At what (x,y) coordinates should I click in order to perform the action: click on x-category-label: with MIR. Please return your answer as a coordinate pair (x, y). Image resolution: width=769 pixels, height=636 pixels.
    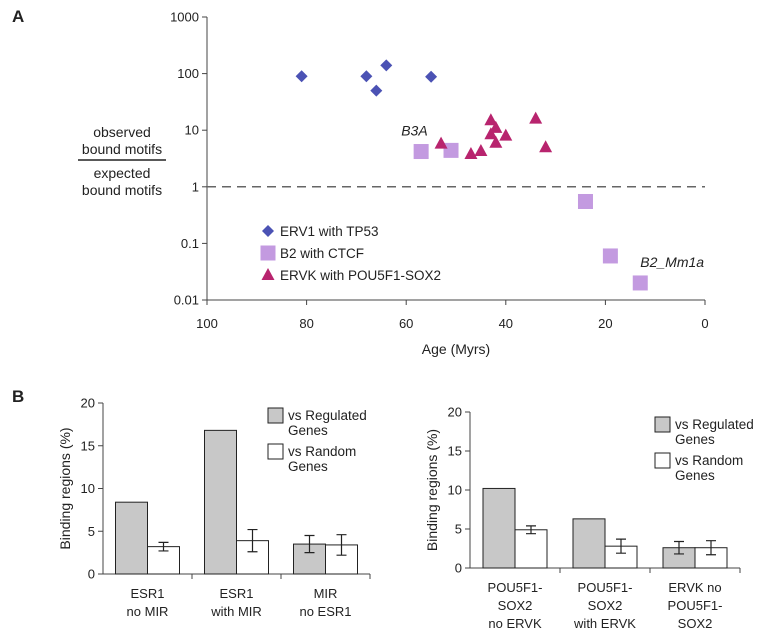
    Looking at the image, I should click on (236, 611).